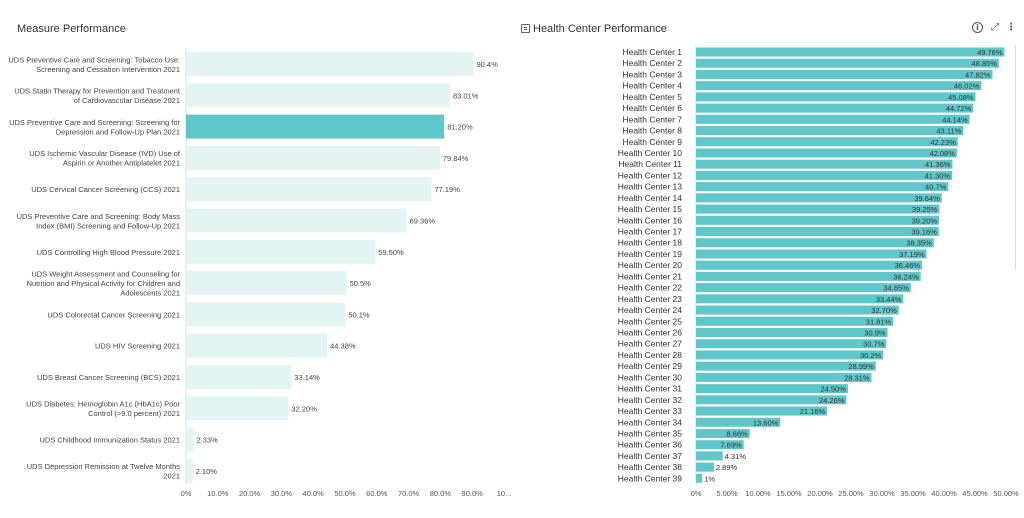 The image size is (1024, 518). I want to click on health-center-label: Health Center 21, so click(650, 276).